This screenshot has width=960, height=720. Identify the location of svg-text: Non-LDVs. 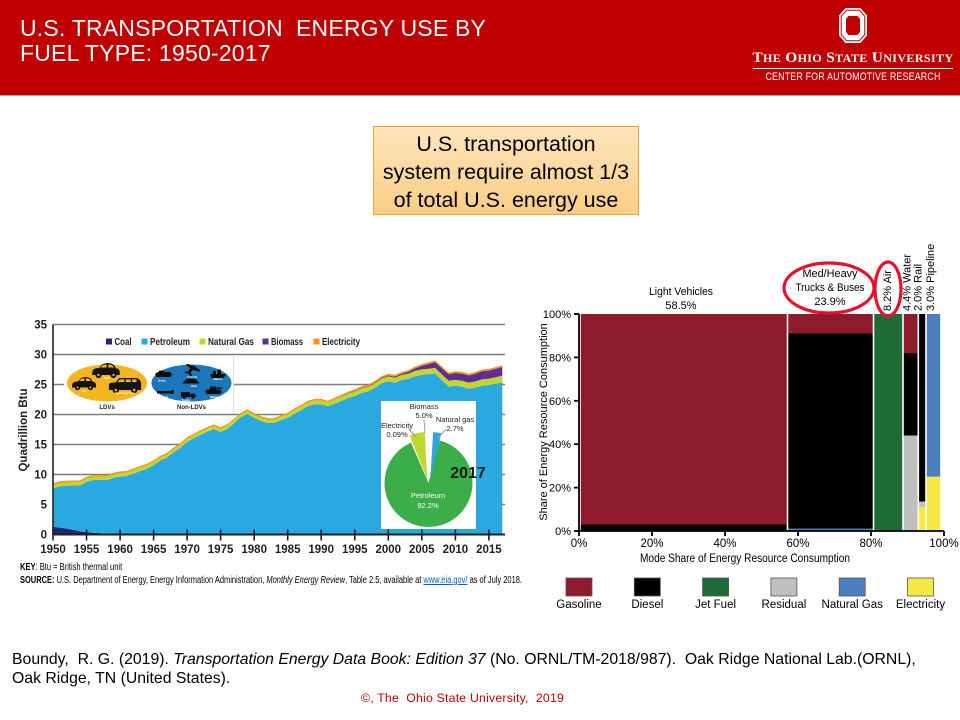
(192, 408).